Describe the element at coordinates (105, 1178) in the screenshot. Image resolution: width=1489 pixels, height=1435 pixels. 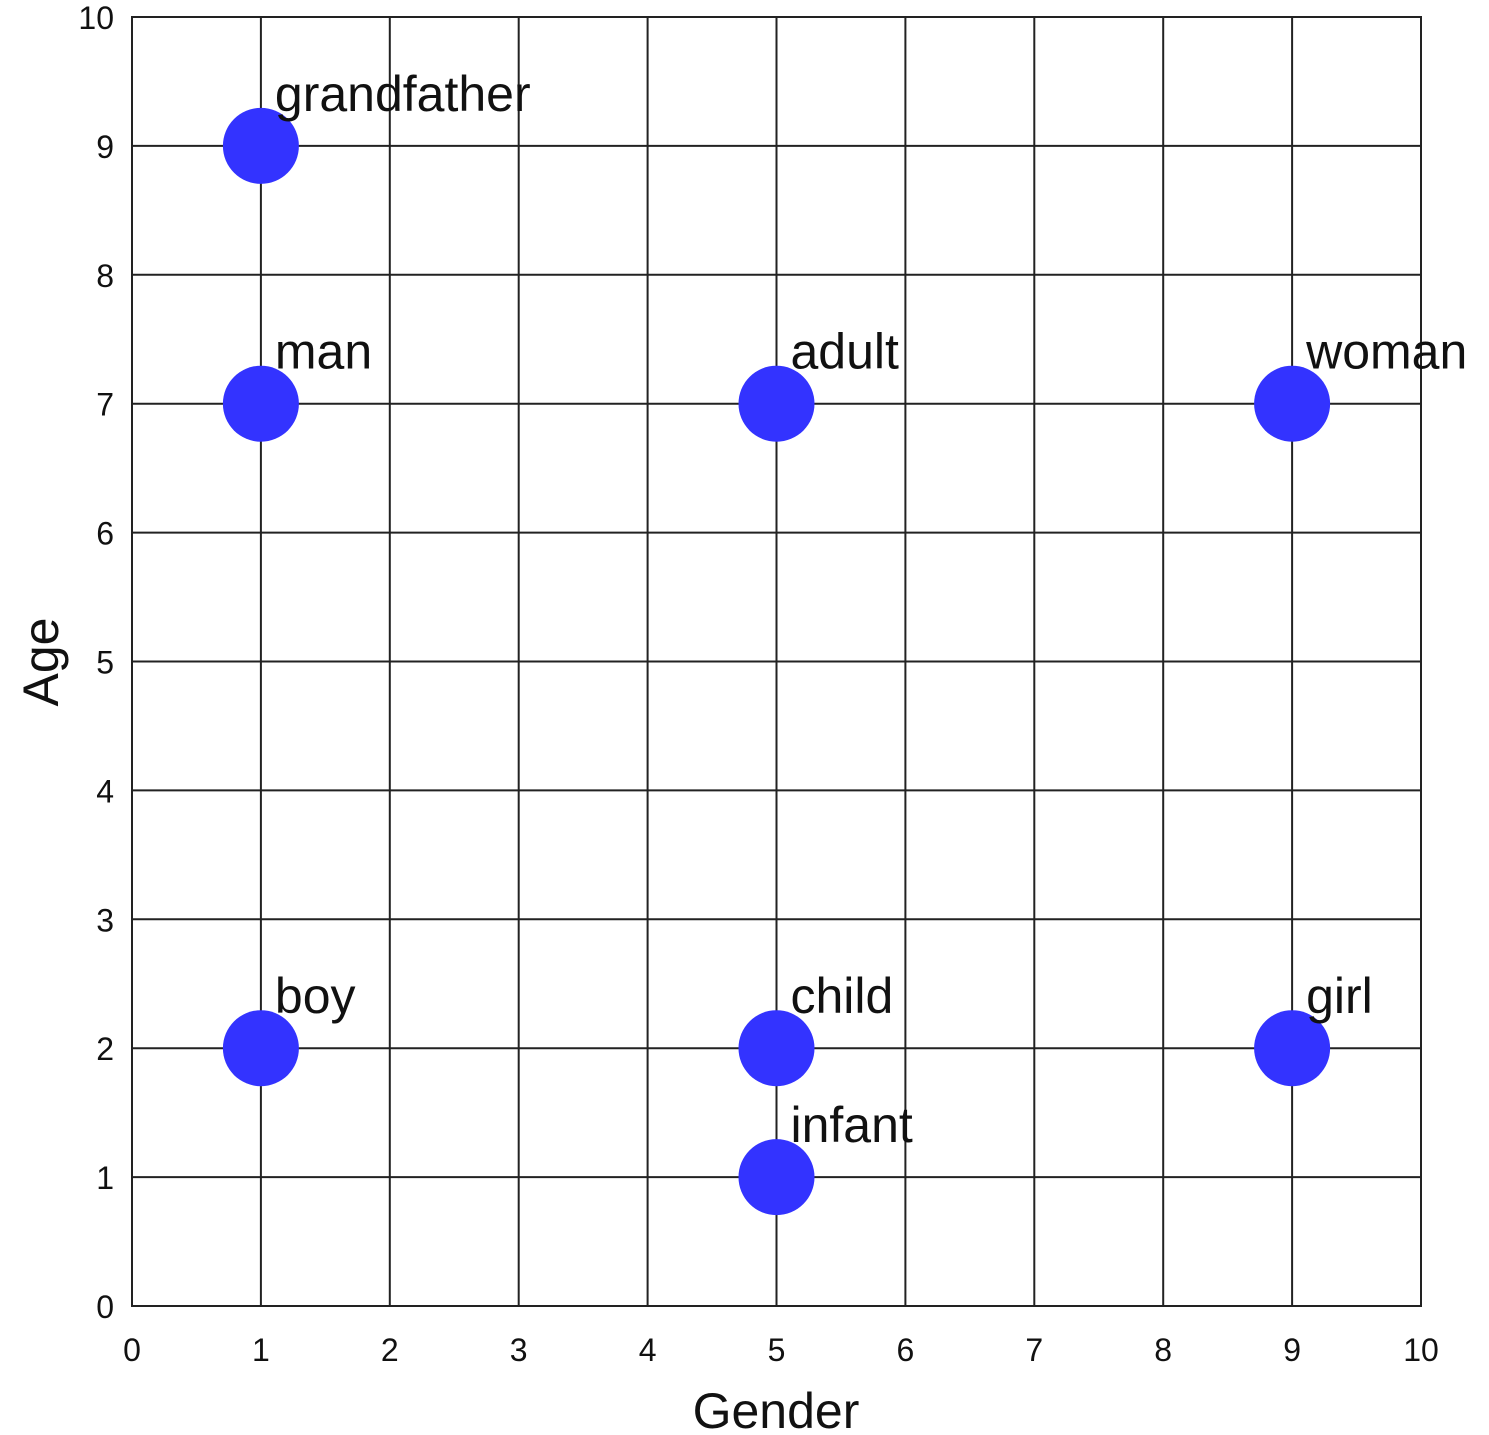
I see `y-tick-label: 1` at that location.